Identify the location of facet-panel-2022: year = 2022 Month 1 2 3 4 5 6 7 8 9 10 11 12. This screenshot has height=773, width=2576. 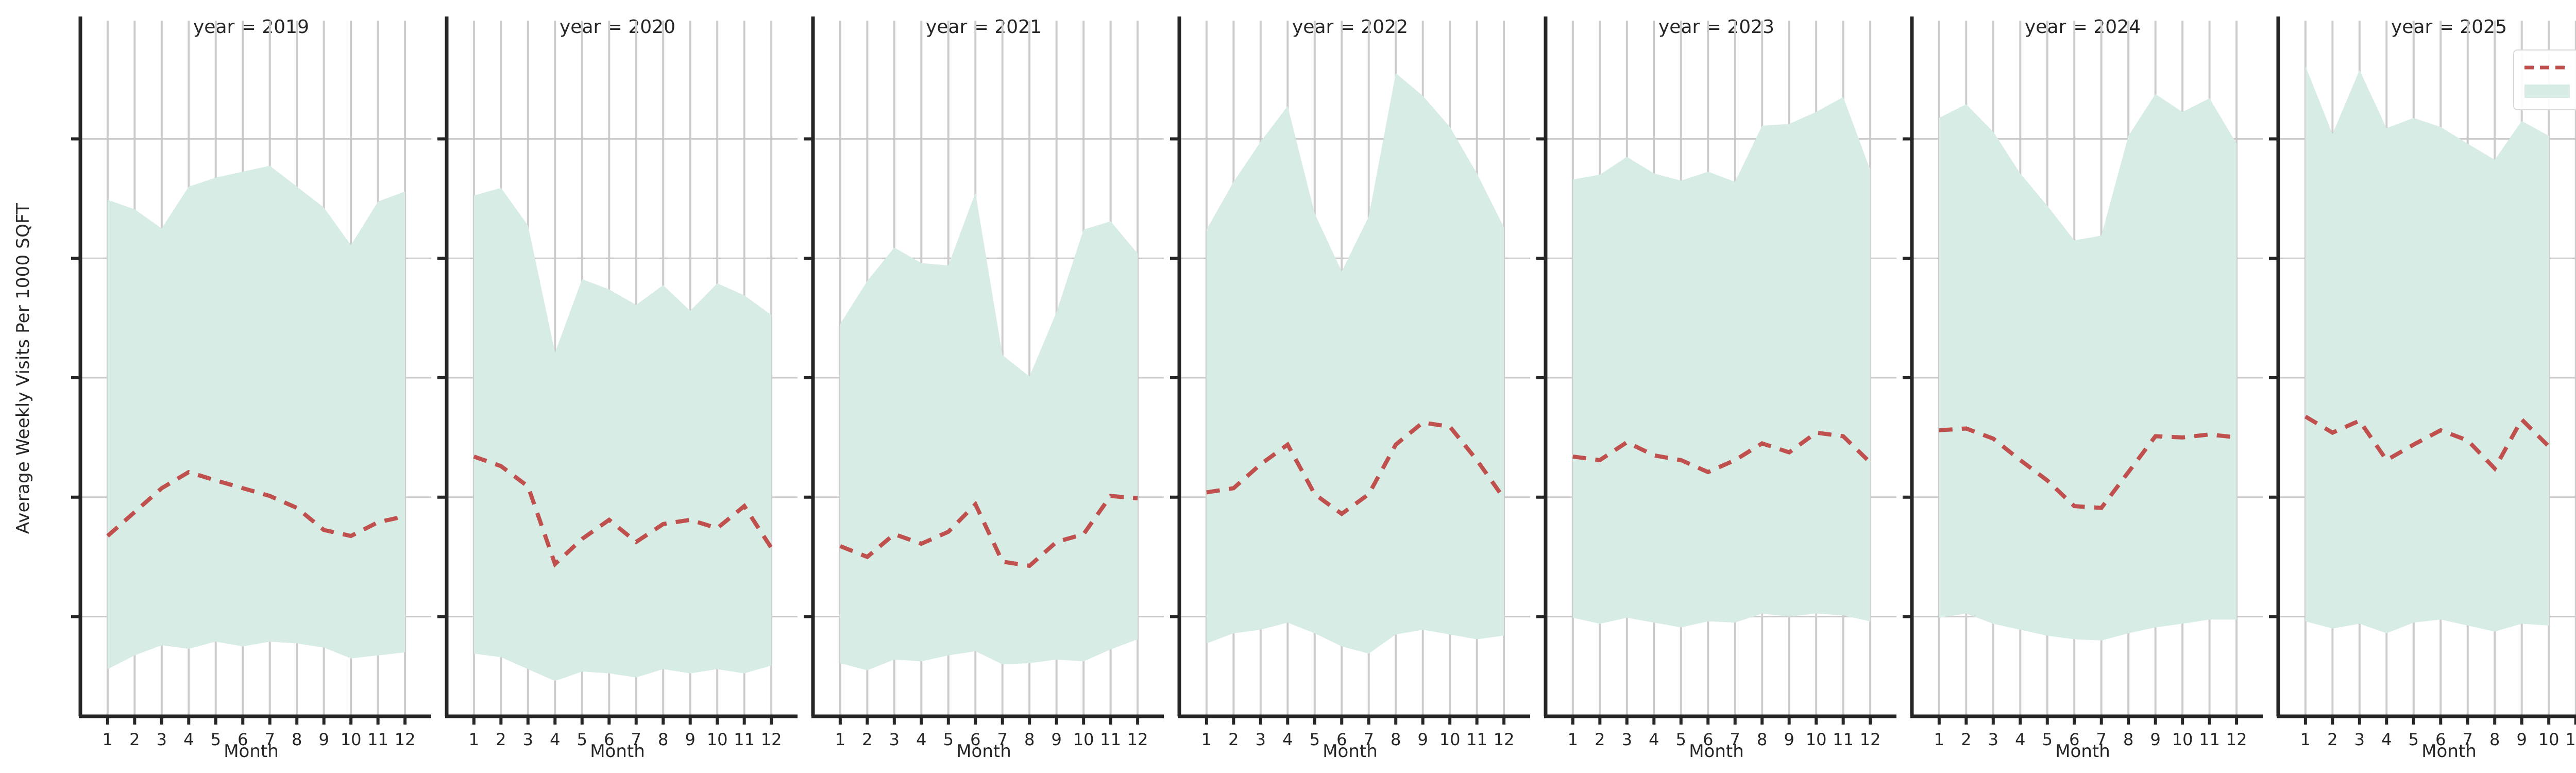
(1350, 386).